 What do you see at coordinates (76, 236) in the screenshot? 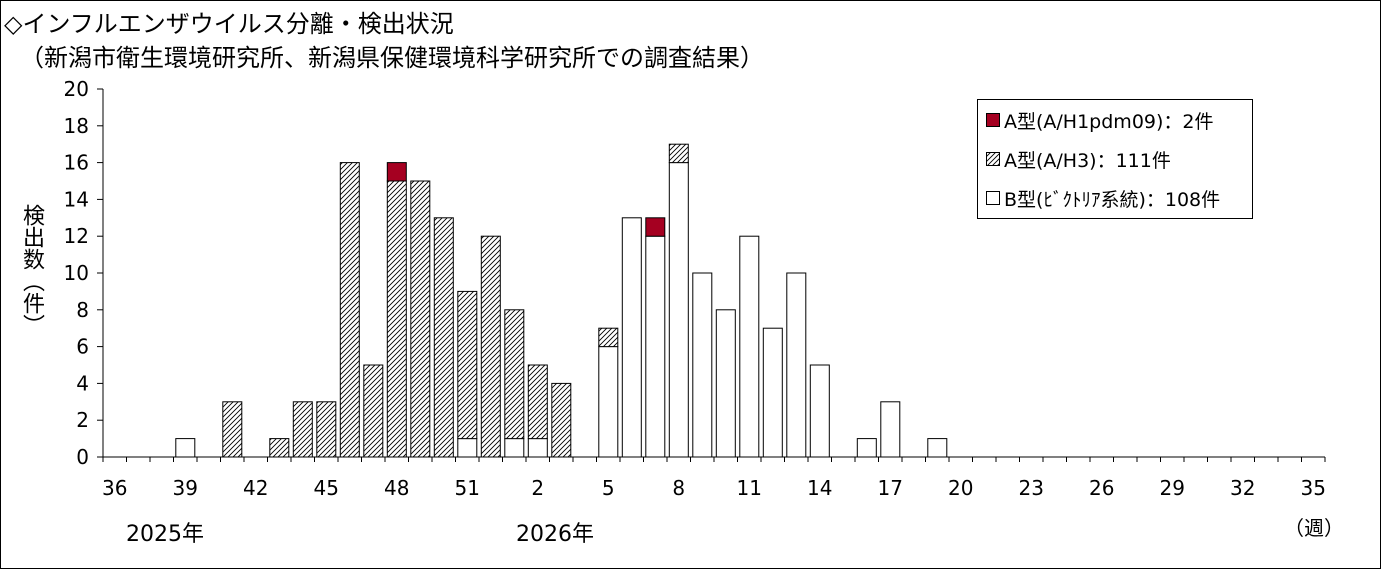
I see `y-tick-label: 12` at bounding box center [76, 236].